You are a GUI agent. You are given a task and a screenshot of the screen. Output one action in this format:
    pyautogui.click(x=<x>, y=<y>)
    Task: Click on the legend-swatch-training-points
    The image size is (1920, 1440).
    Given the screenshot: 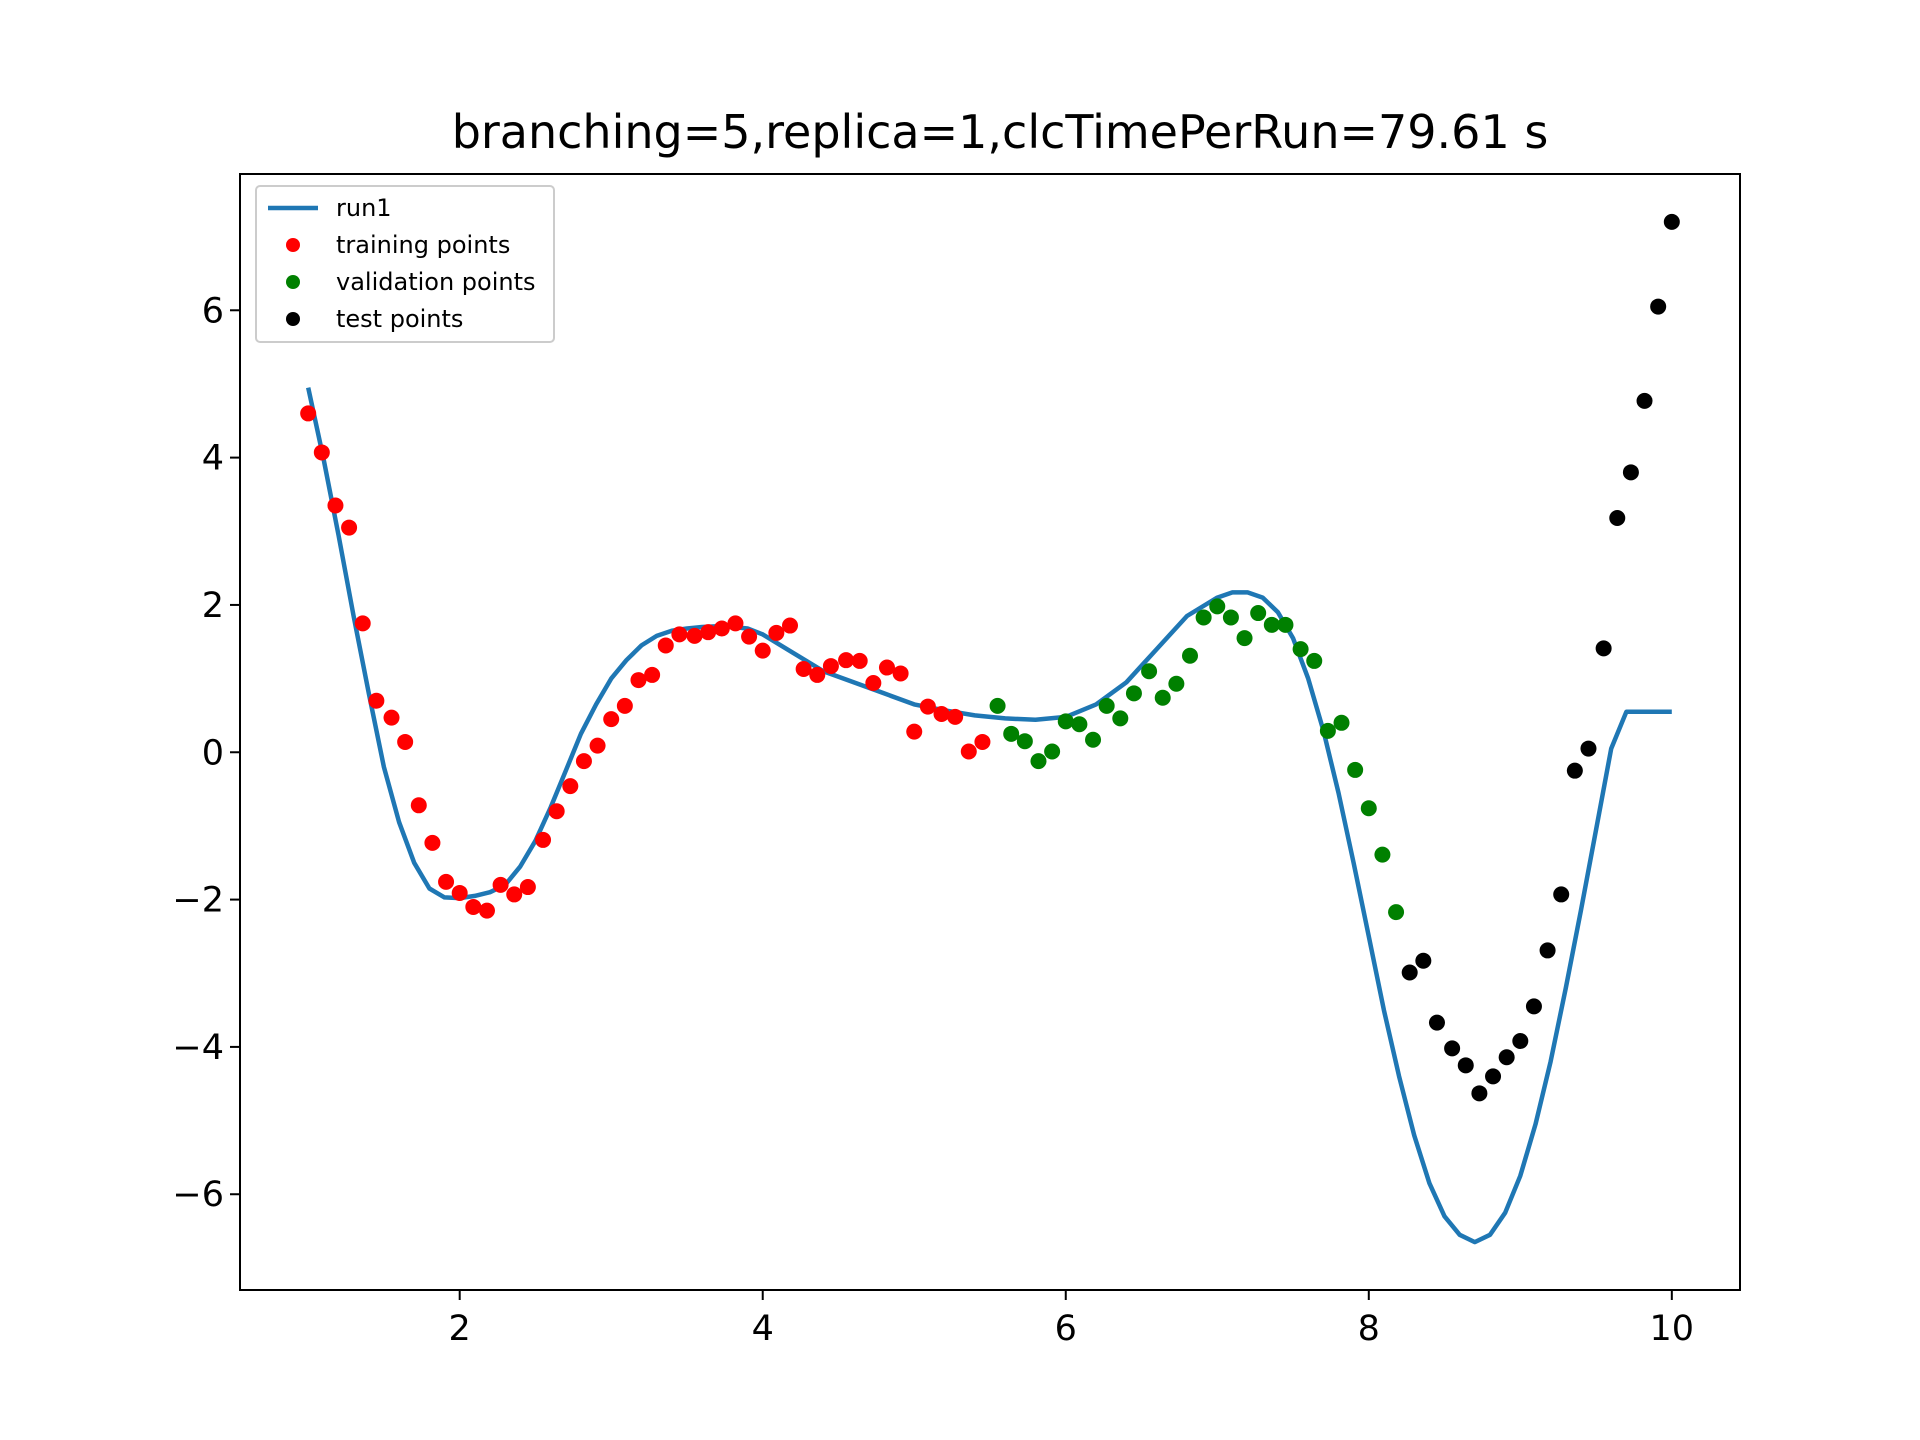 What is the action you would take?
    pyautogui.click(x=293, y=245)
    